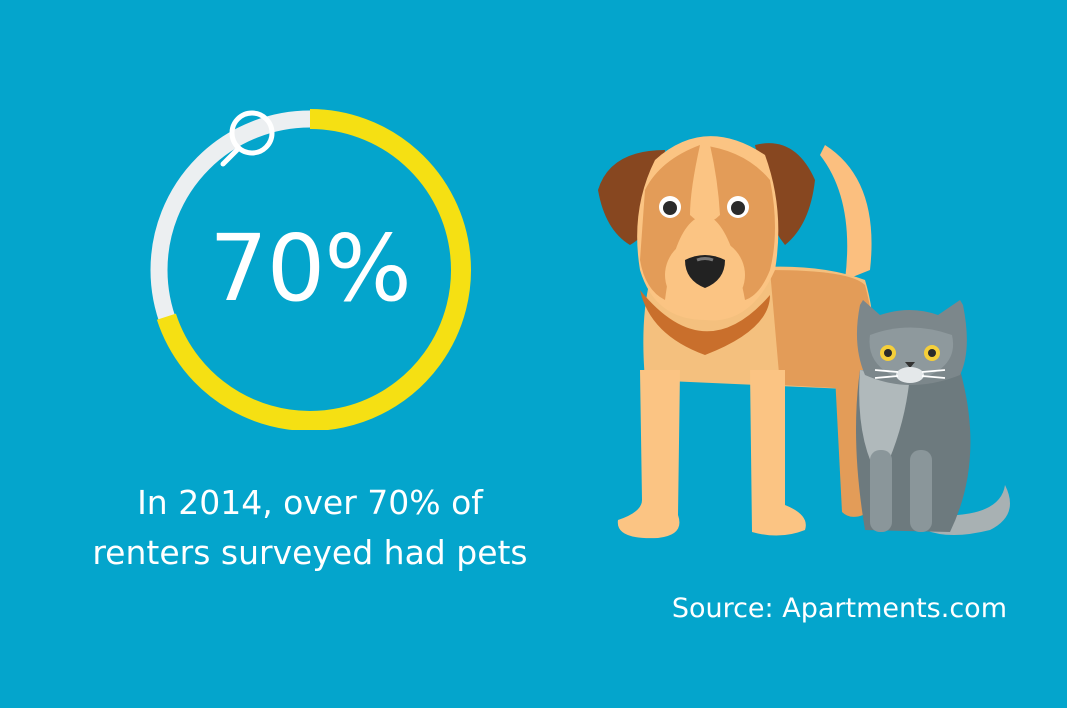  I want to click on ring-filled-arc, so click(313, 269).